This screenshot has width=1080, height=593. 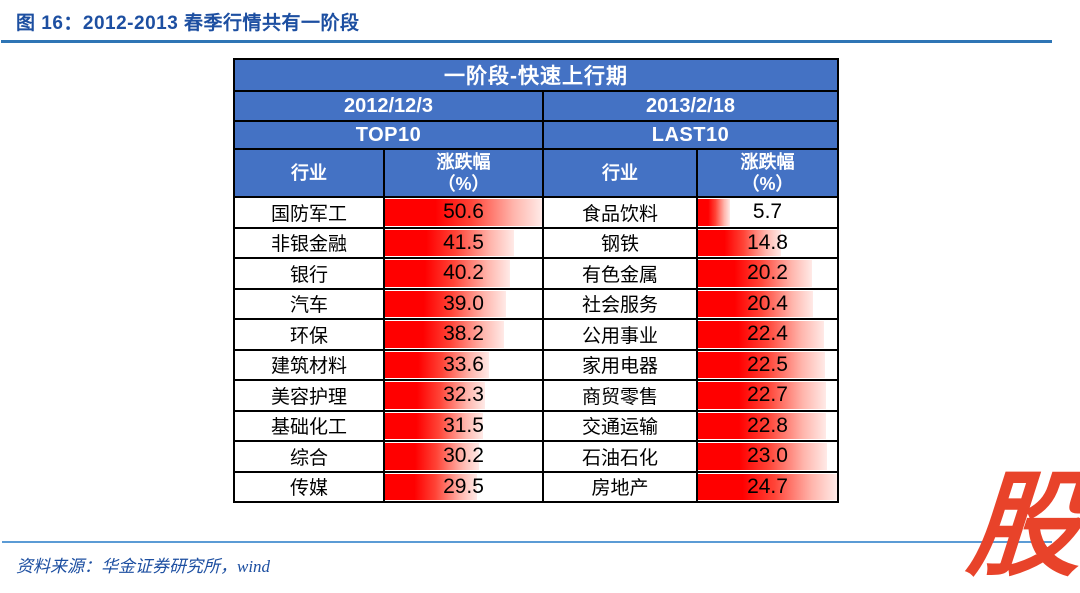 I want to click on table-row: 基础化工 31.5 交通运输 22.8, so click(x=536, y=425).